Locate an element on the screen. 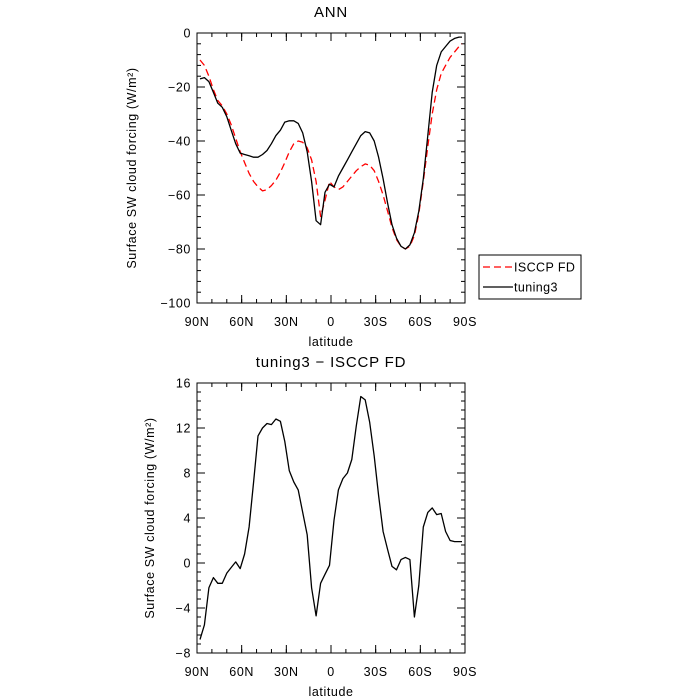 This screenshot has width=700, height=700. y-tick-label: −8 is located at coordinates (183, 654).